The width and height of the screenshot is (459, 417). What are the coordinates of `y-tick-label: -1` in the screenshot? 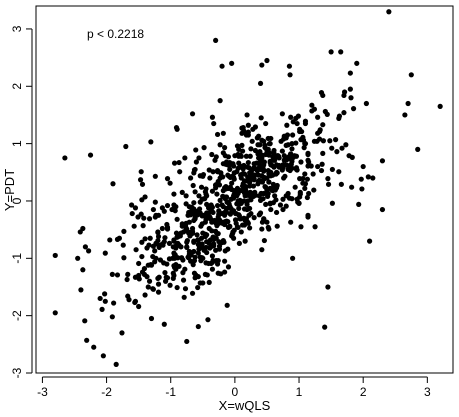 It's located at (17, 258).